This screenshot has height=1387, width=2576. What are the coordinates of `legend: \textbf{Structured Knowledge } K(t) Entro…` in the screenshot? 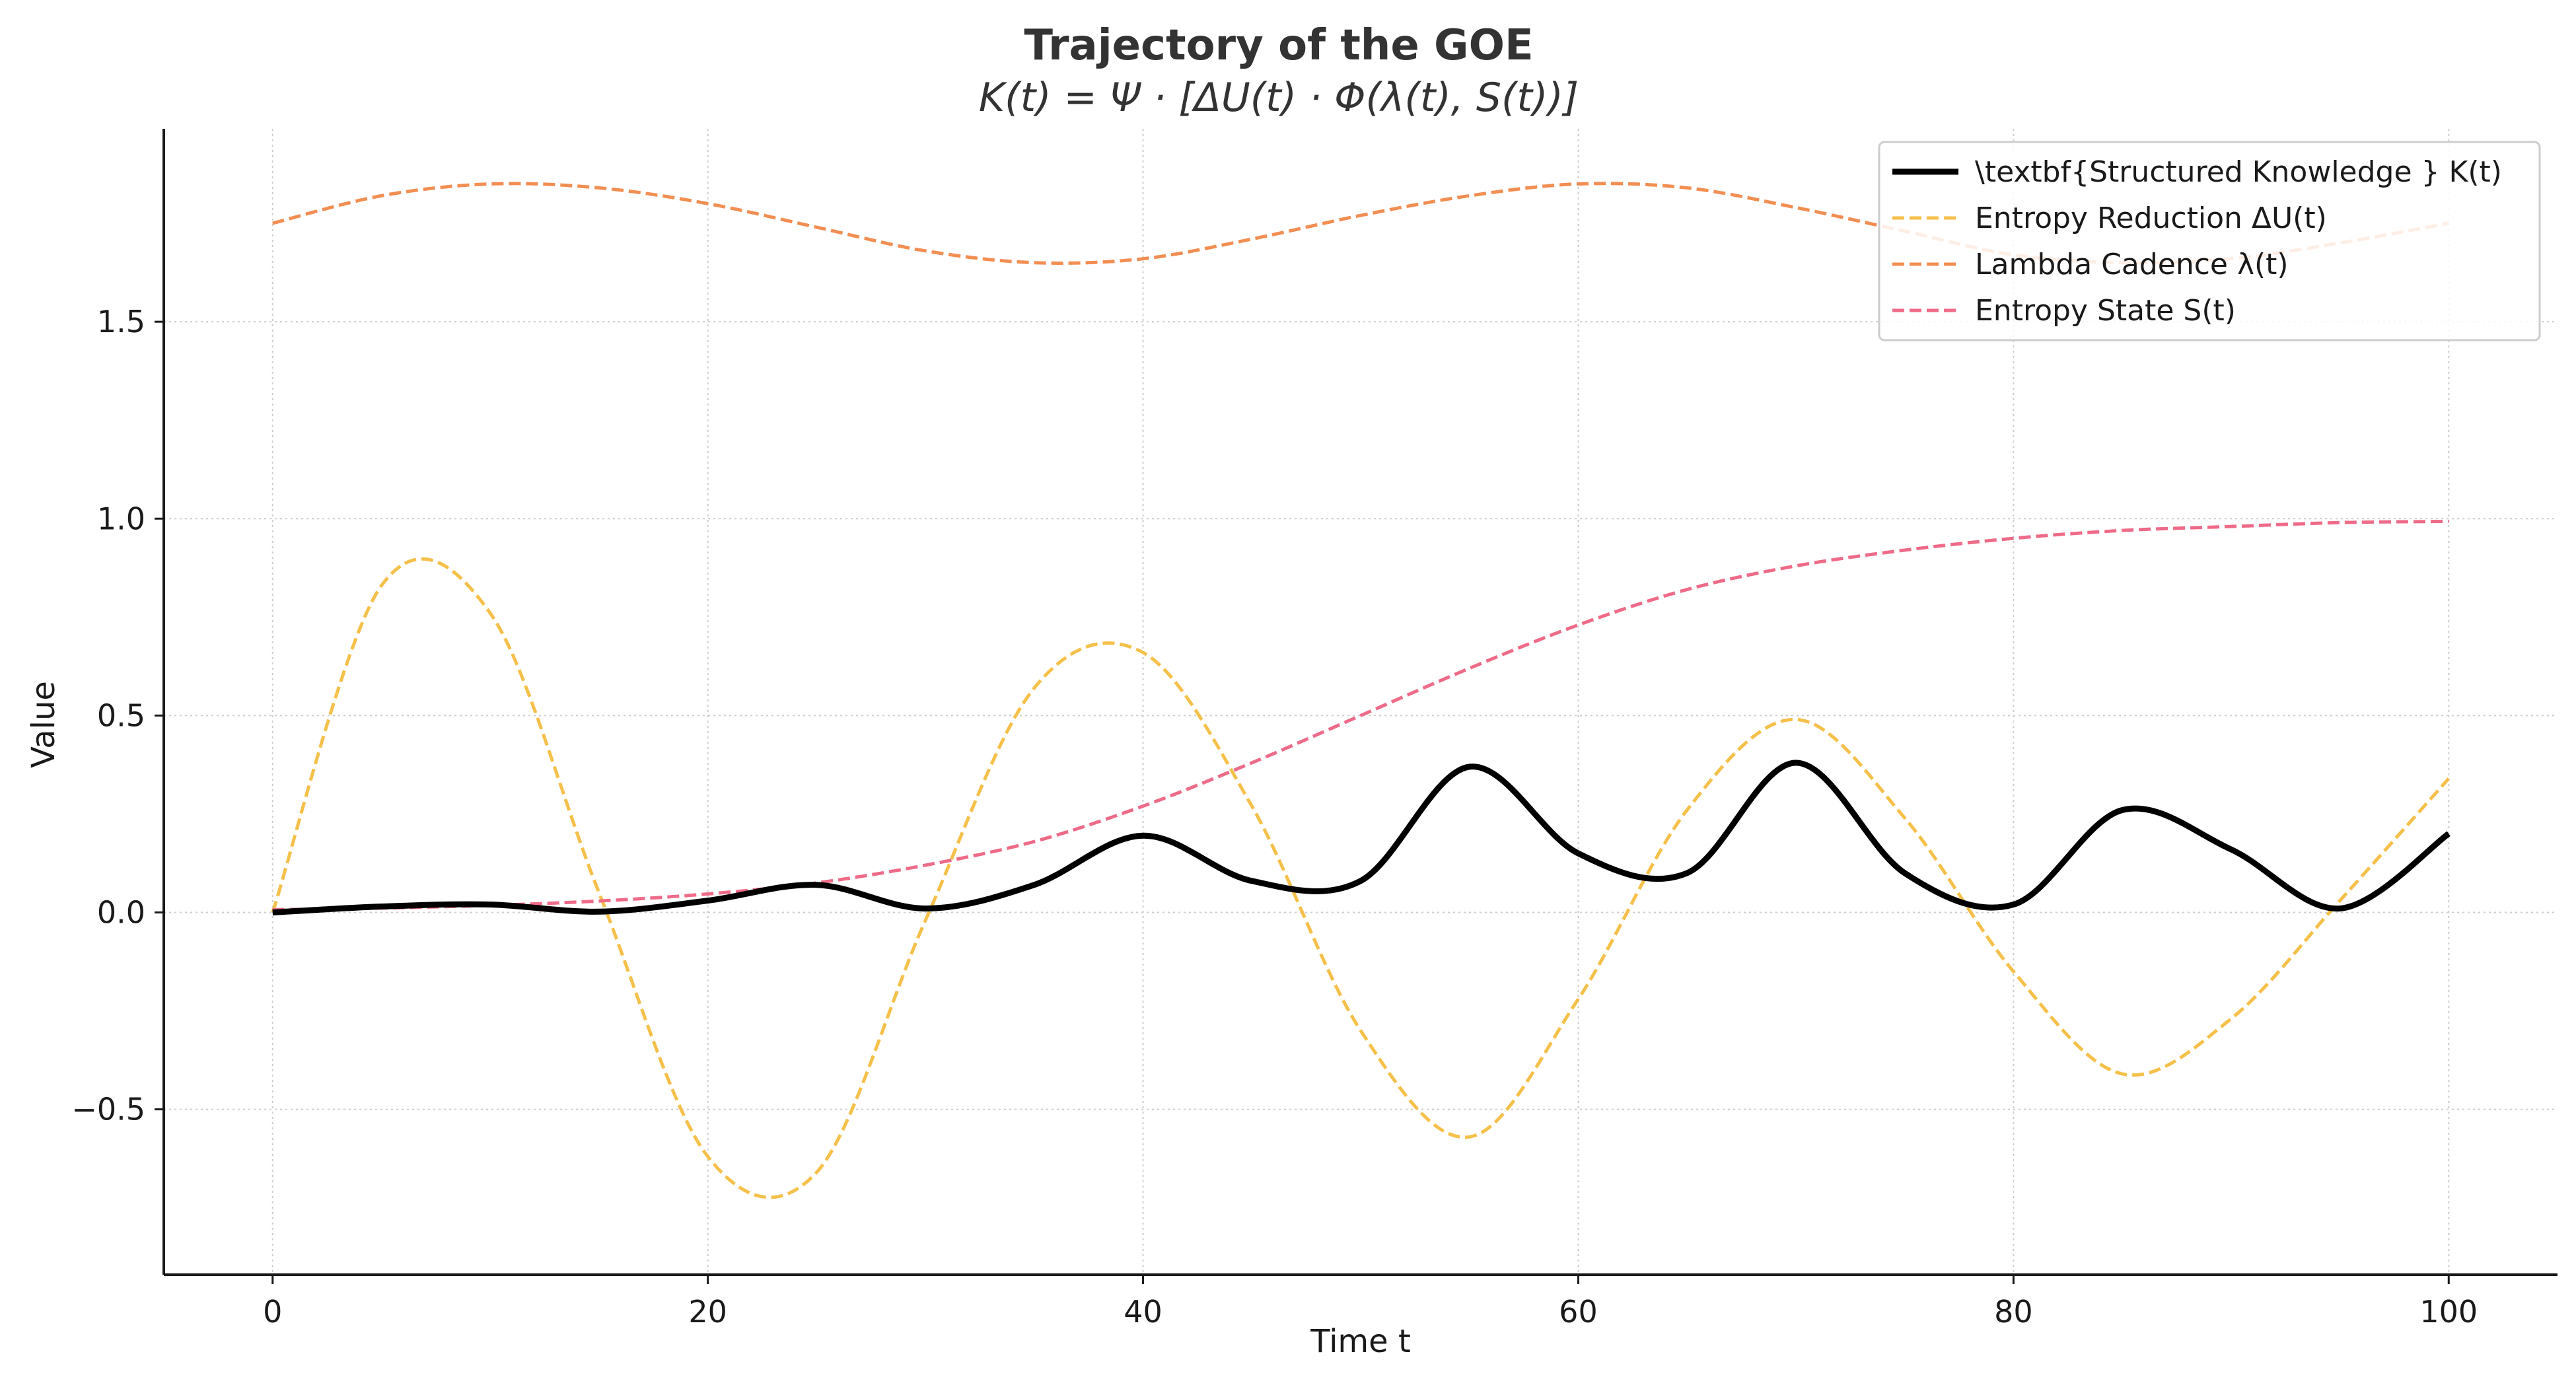 It's located at (2210, 241).